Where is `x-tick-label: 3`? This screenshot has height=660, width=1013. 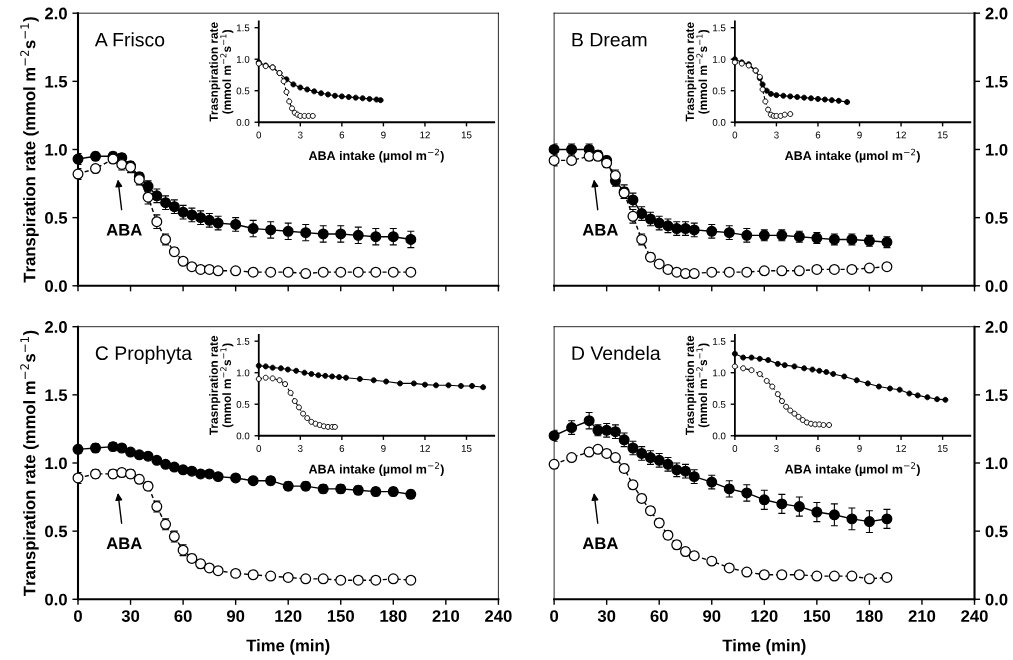 x-tick-label: 3 is located at coordinates (776, 135).